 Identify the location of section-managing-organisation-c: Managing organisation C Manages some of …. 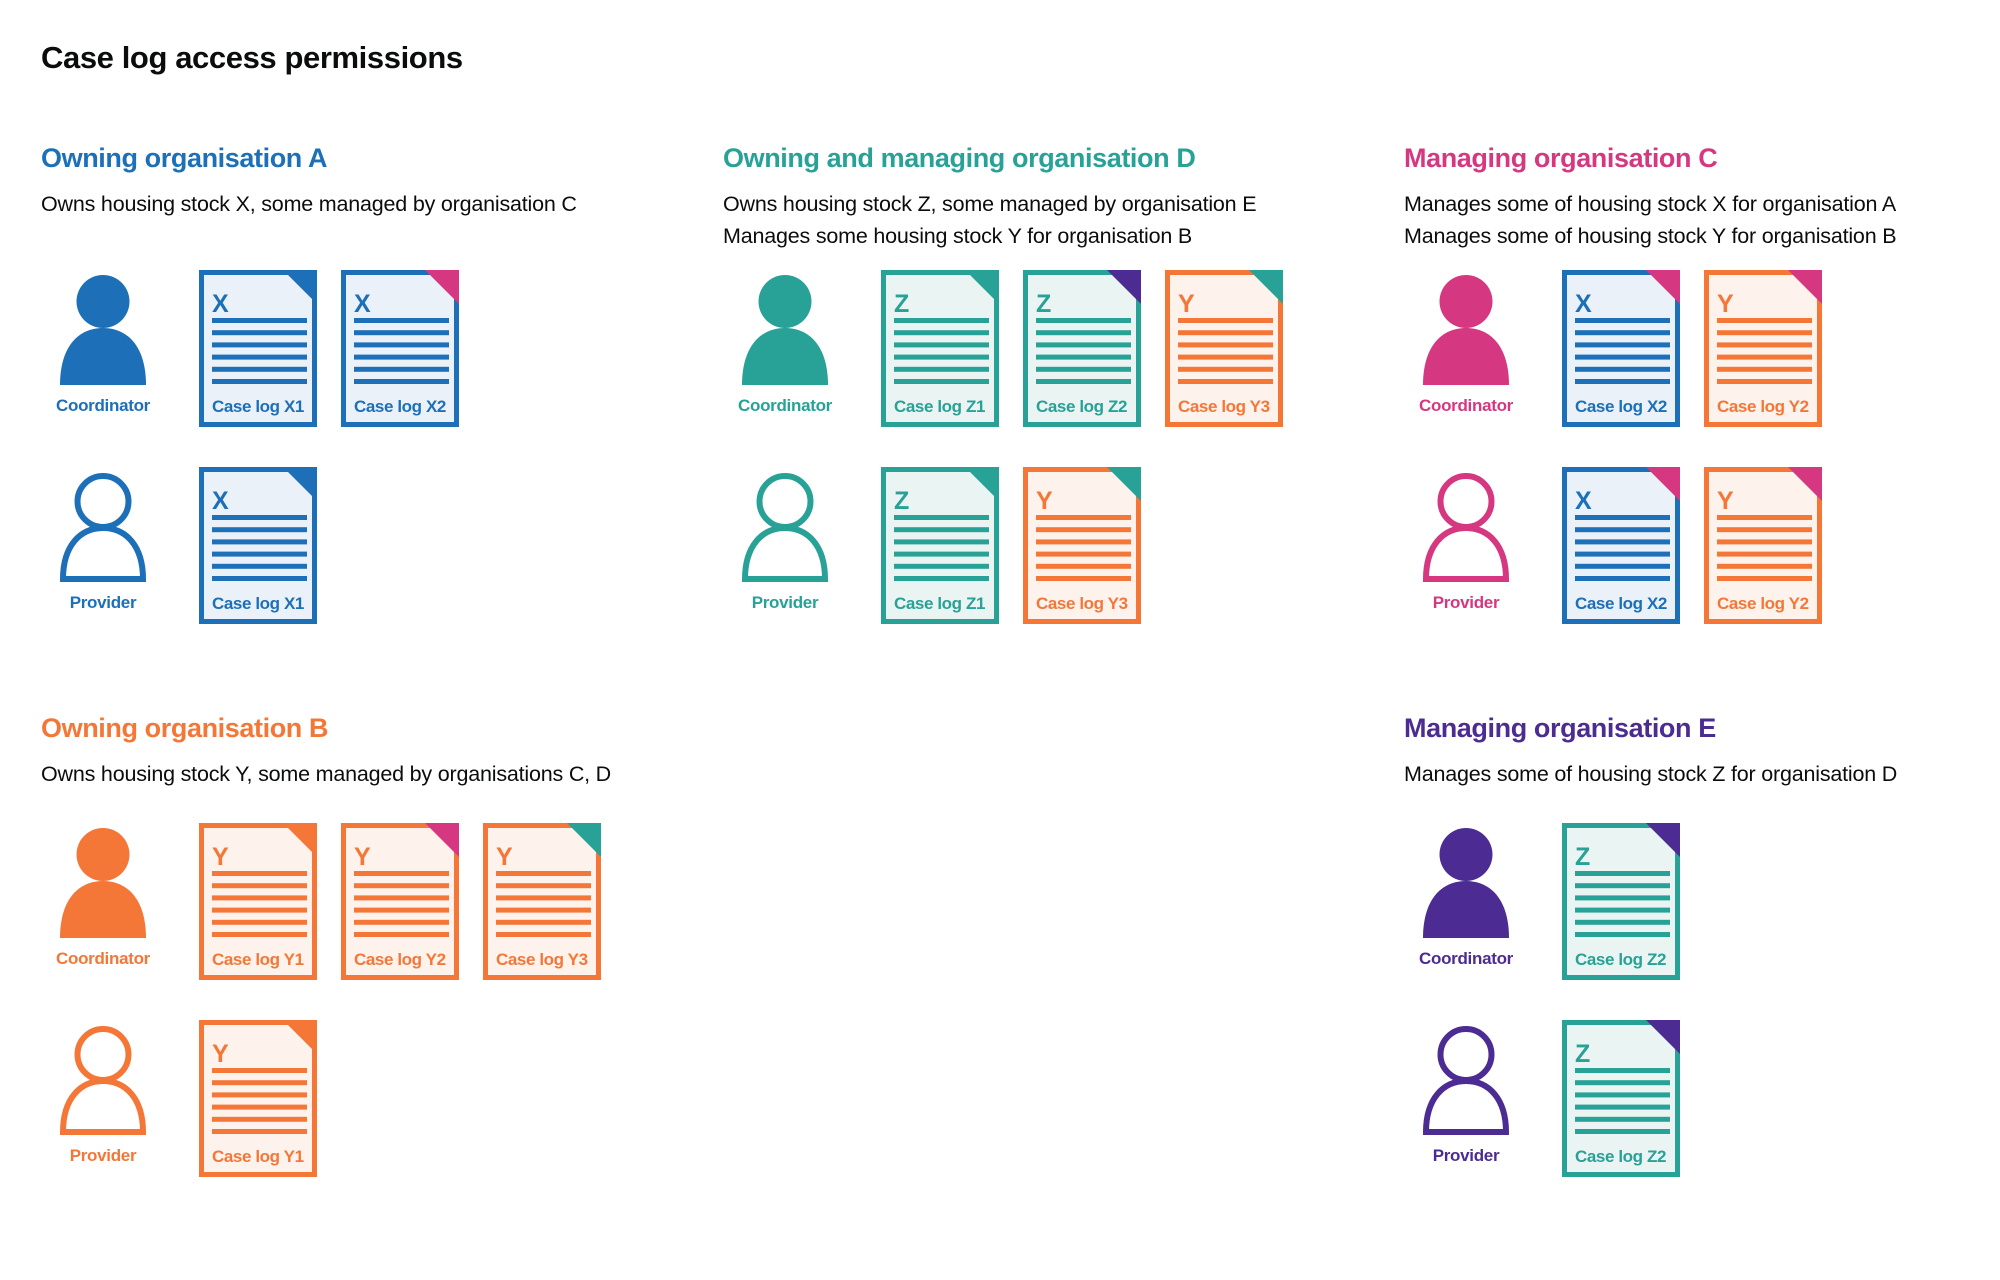
(1702, 421).